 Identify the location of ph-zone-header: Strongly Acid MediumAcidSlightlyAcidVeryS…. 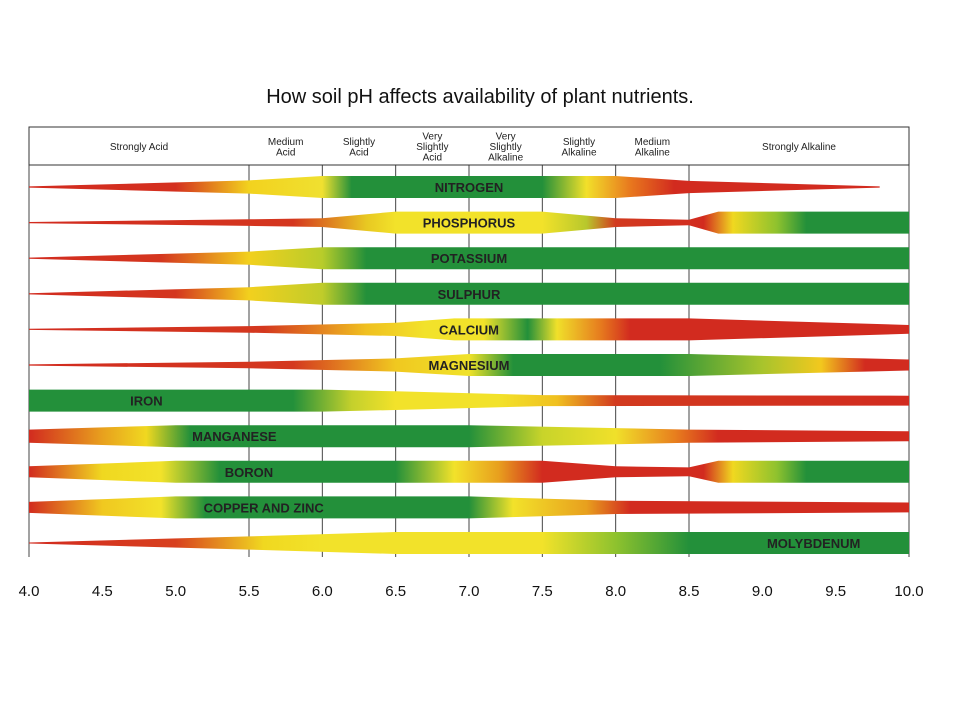
(469, 146).